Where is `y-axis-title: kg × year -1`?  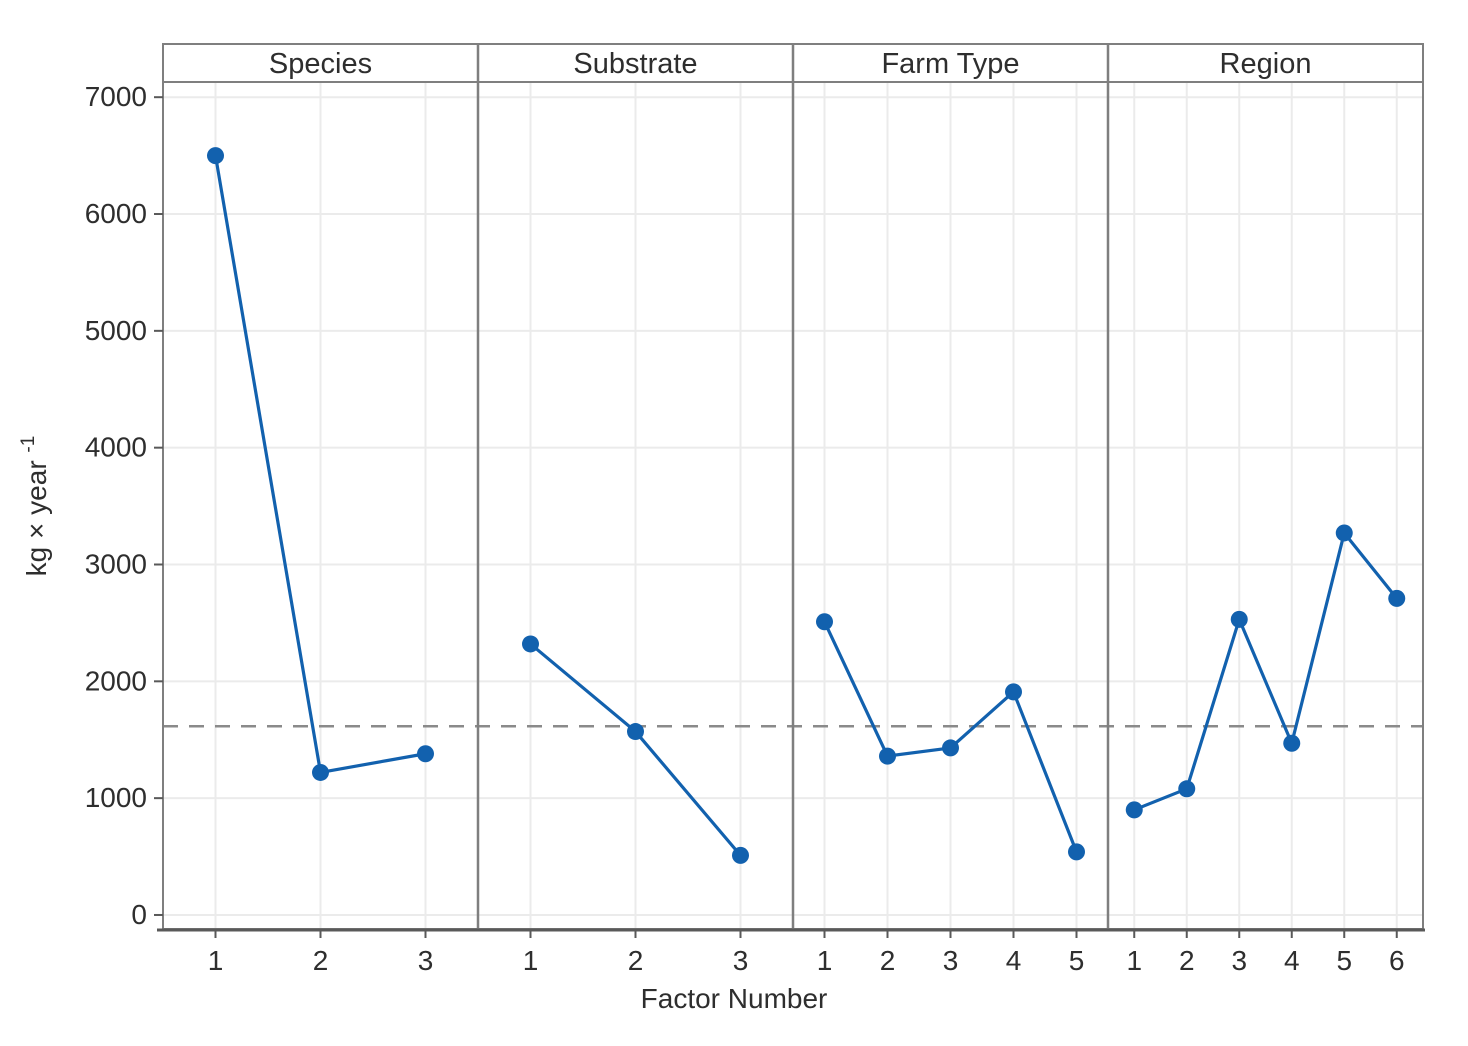
y-axis-title: kg × year -1 is located at coordinates (35, 506).